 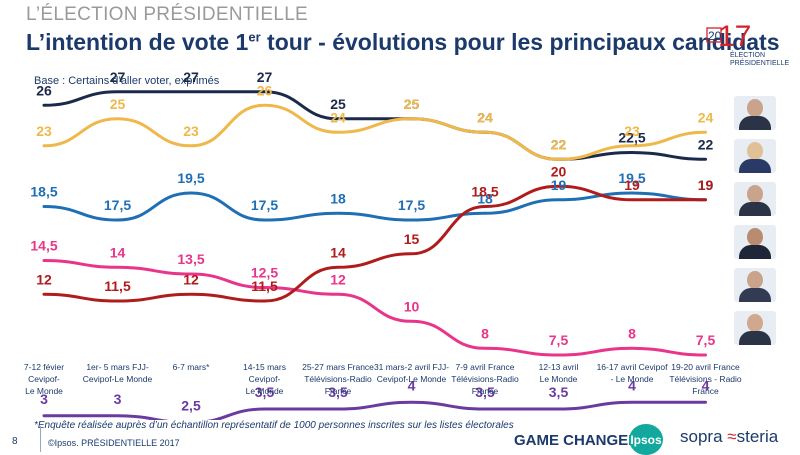 What do you see at coordinates (734, 36) in the screenshot?
I see `logo-year-digits: 17` at bounding box center [734, 36].